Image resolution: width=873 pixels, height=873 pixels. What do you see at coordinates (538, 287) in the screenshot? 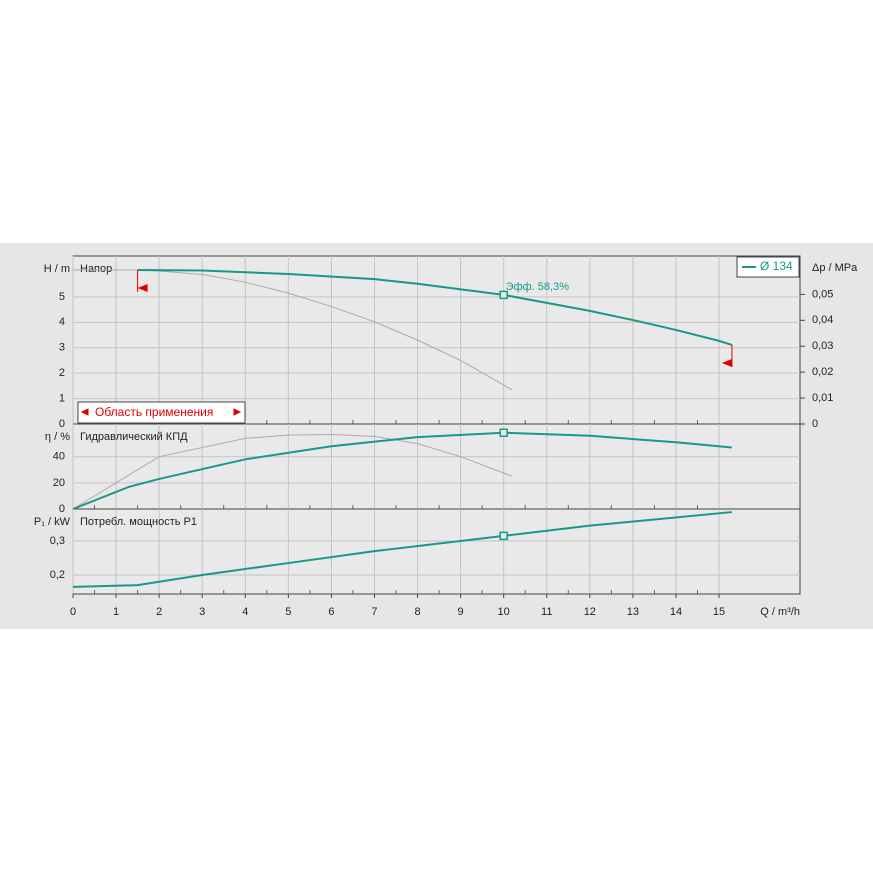
I see `annotation: Эфф. 58,3%` at bounding box center [538, 287].